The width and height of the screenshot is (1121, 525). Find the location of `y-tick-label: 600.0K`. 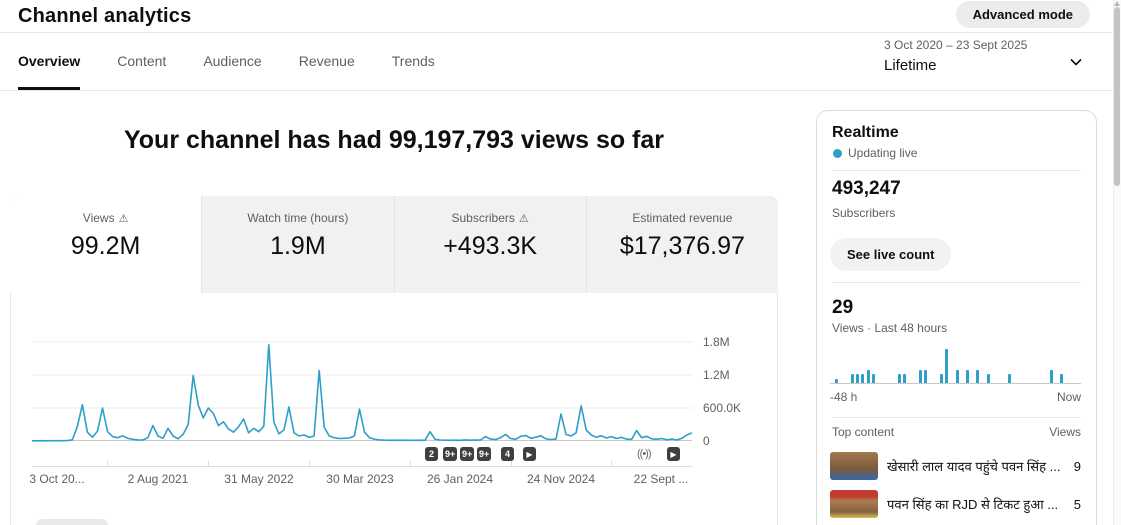

y-tick-label: 600.0K is located at coordinates (722, 408).